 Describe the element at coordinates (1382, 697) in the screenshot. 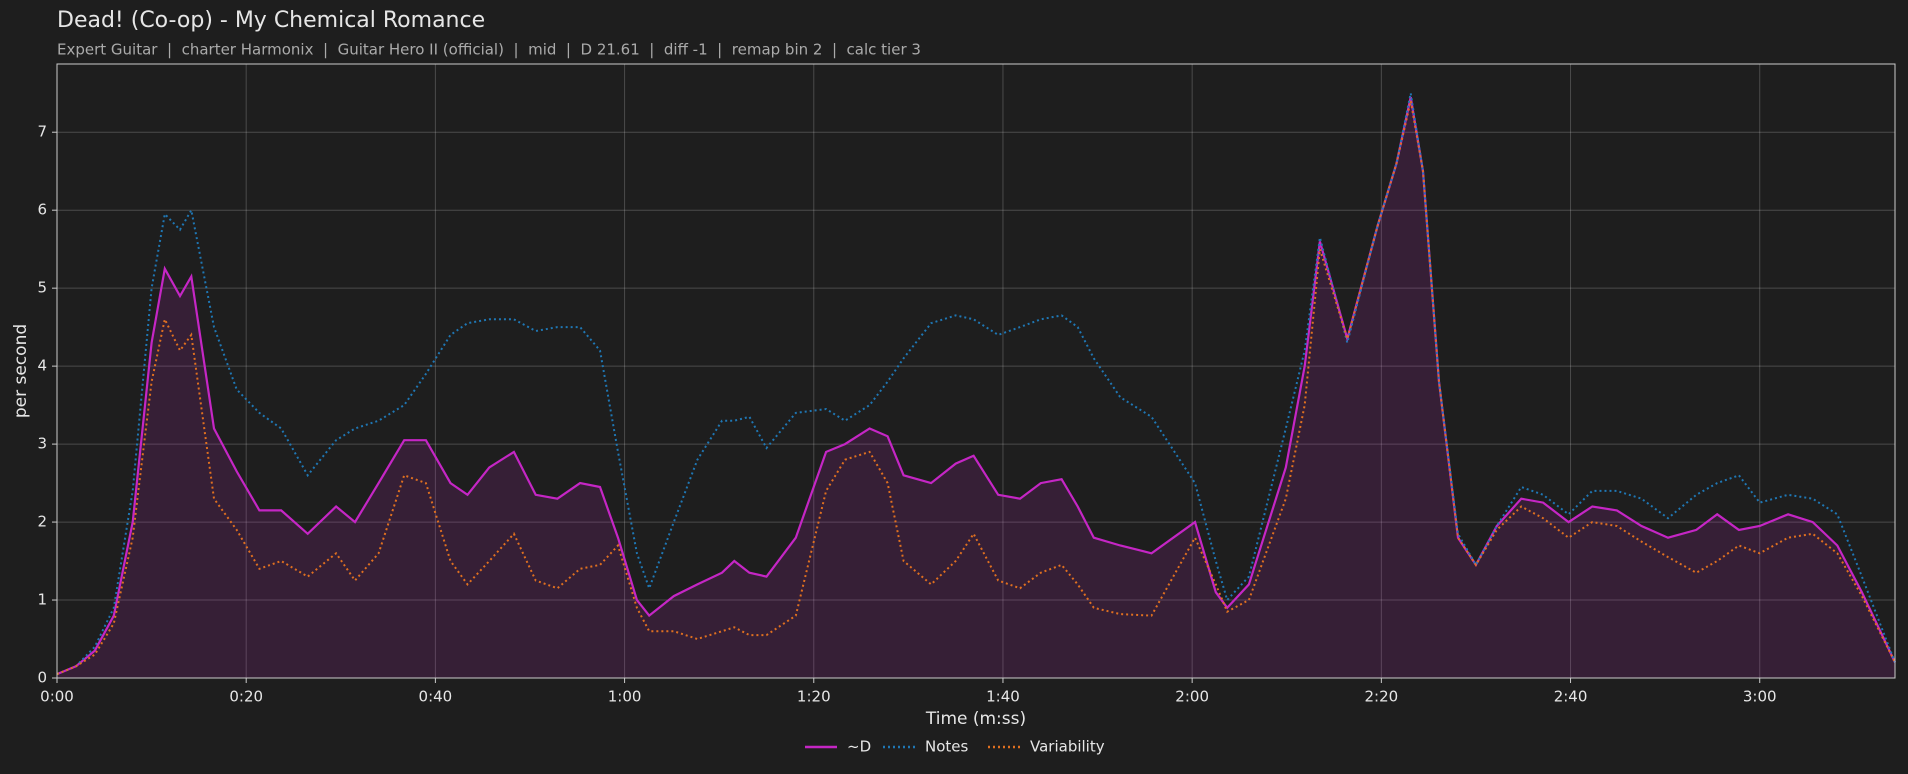

I see `x-tick-label: 2:20` at that location.